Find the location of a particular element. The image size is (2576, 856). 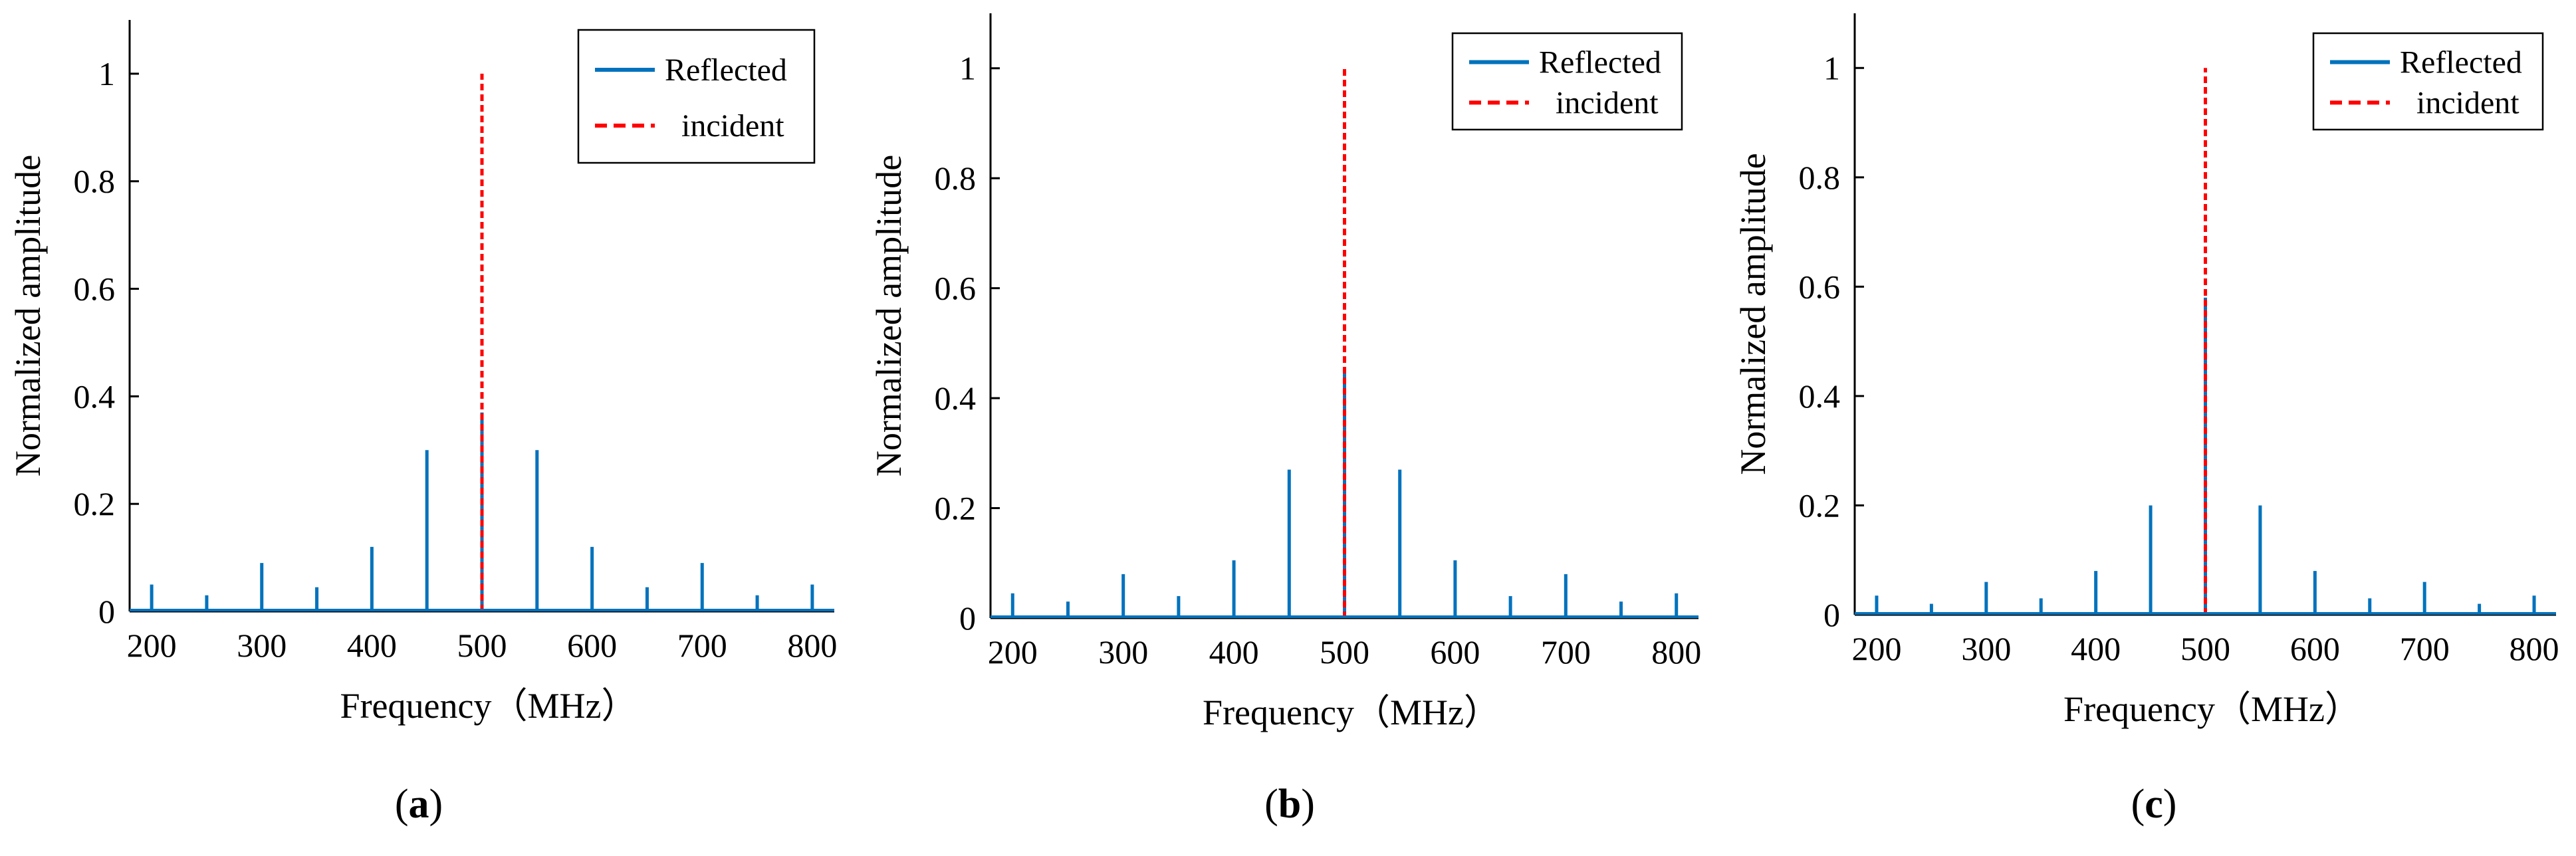

panel-label: (b) is located at coordinates (1289, 805).